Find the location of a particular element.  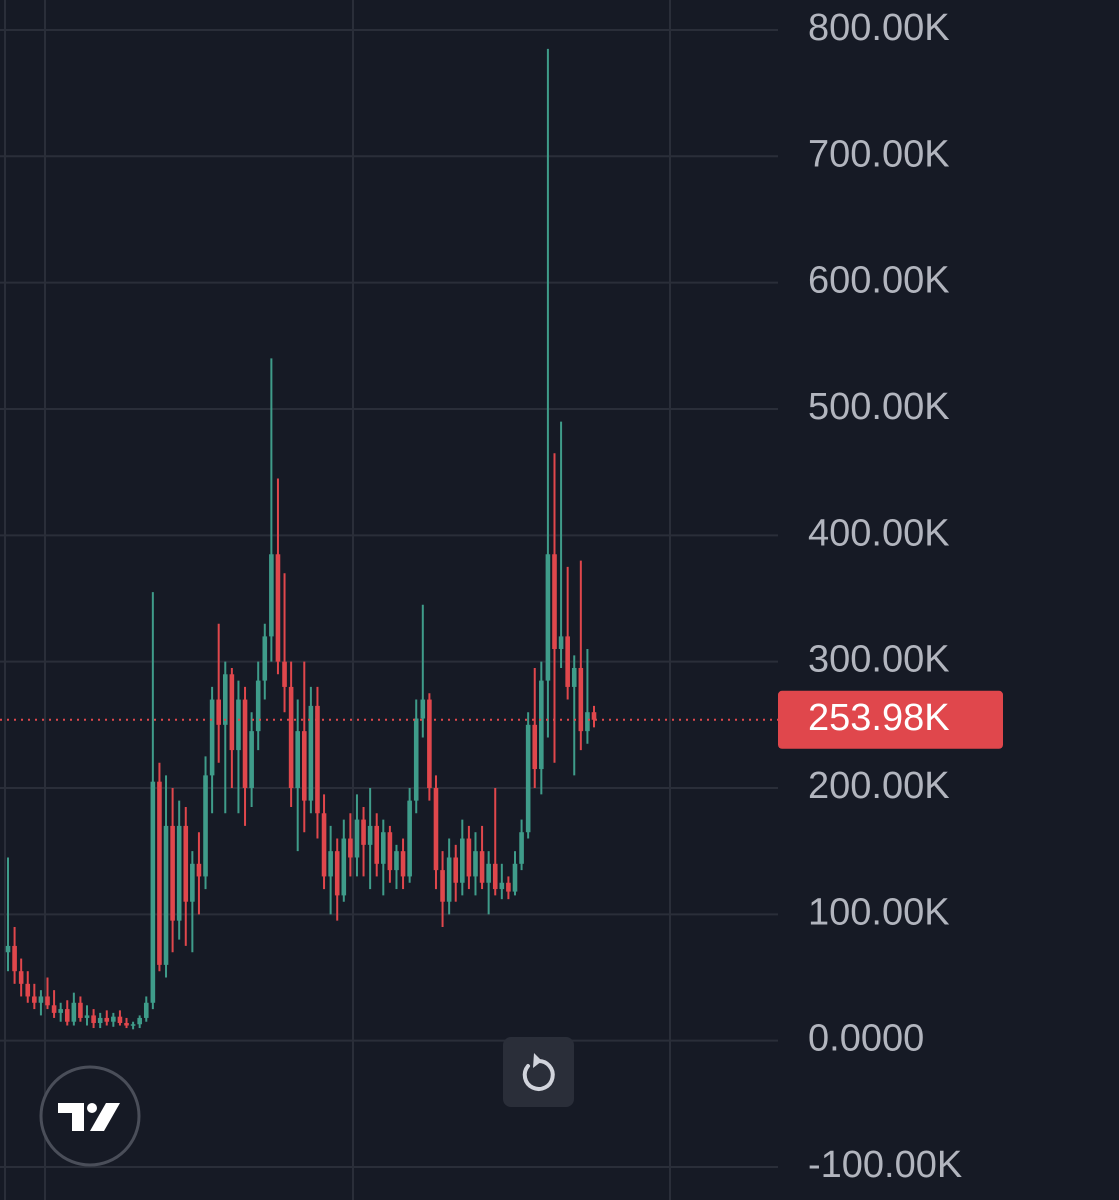

reset-button is located at coordinates (538, 1072).